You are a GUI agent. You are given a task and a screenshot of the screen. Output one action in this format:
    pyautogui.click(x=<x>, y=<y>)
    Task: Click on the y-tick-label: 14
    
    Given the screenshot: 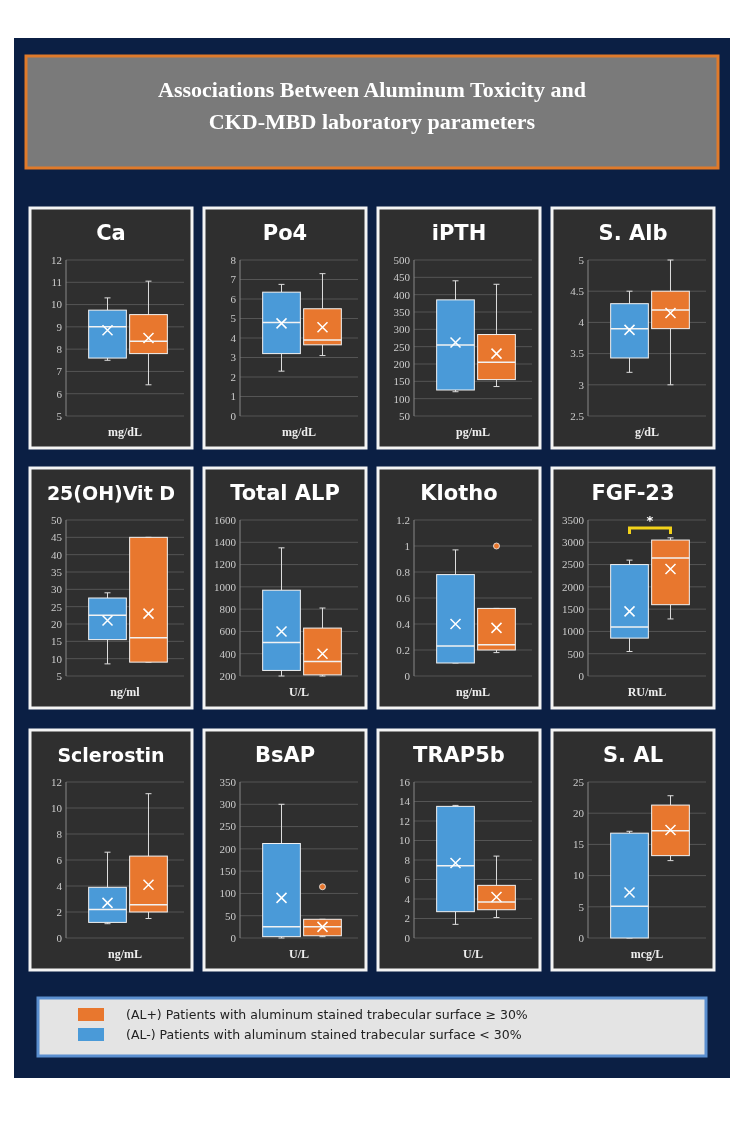 What is the action you would take?
    pyautogui.click(x=405, y=801)
    